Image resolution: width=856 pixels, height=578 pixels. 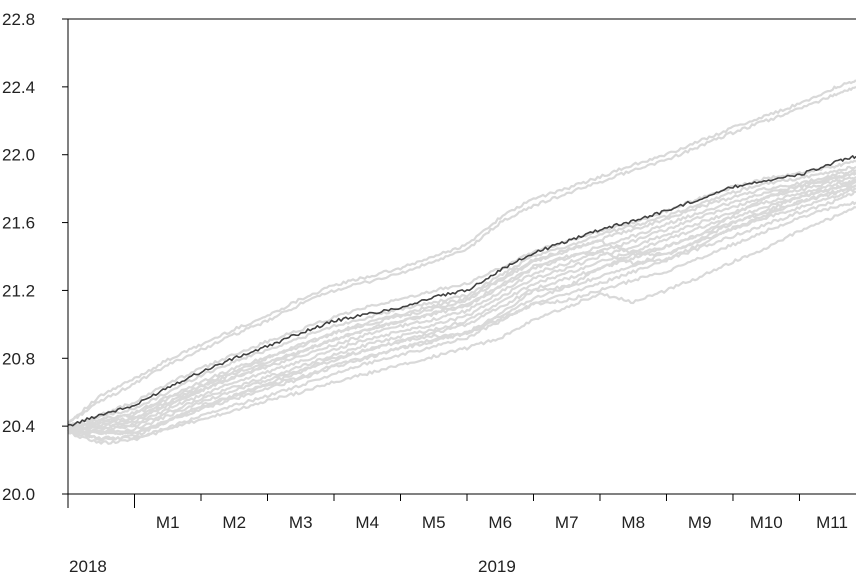 I want to click on x-tick-label: M6, so click(x=500, y=522).